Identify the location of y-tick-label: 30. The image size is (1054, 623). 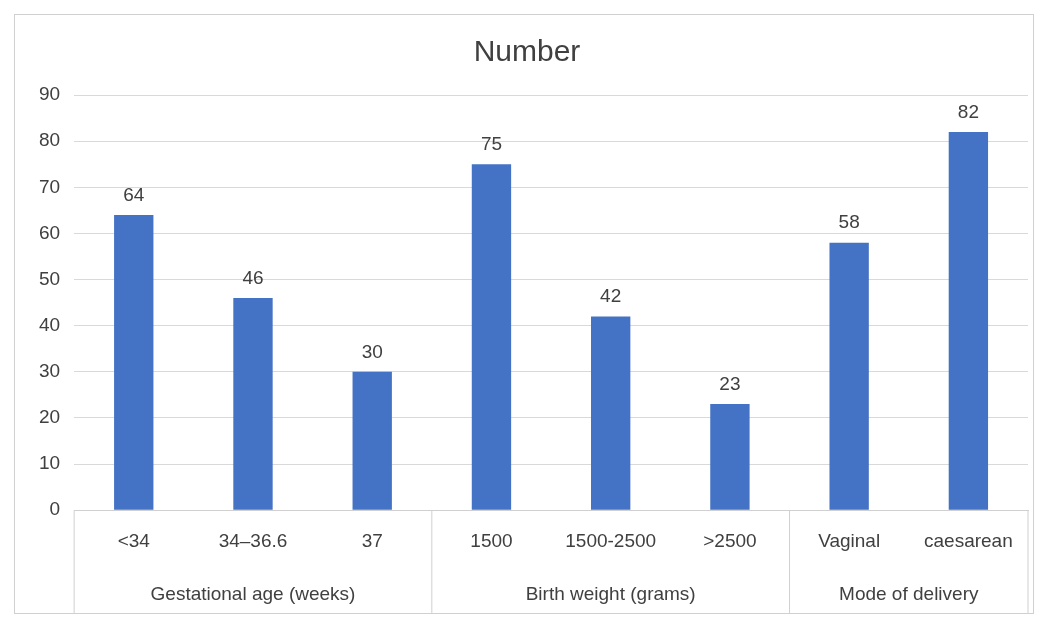
(49, 371).